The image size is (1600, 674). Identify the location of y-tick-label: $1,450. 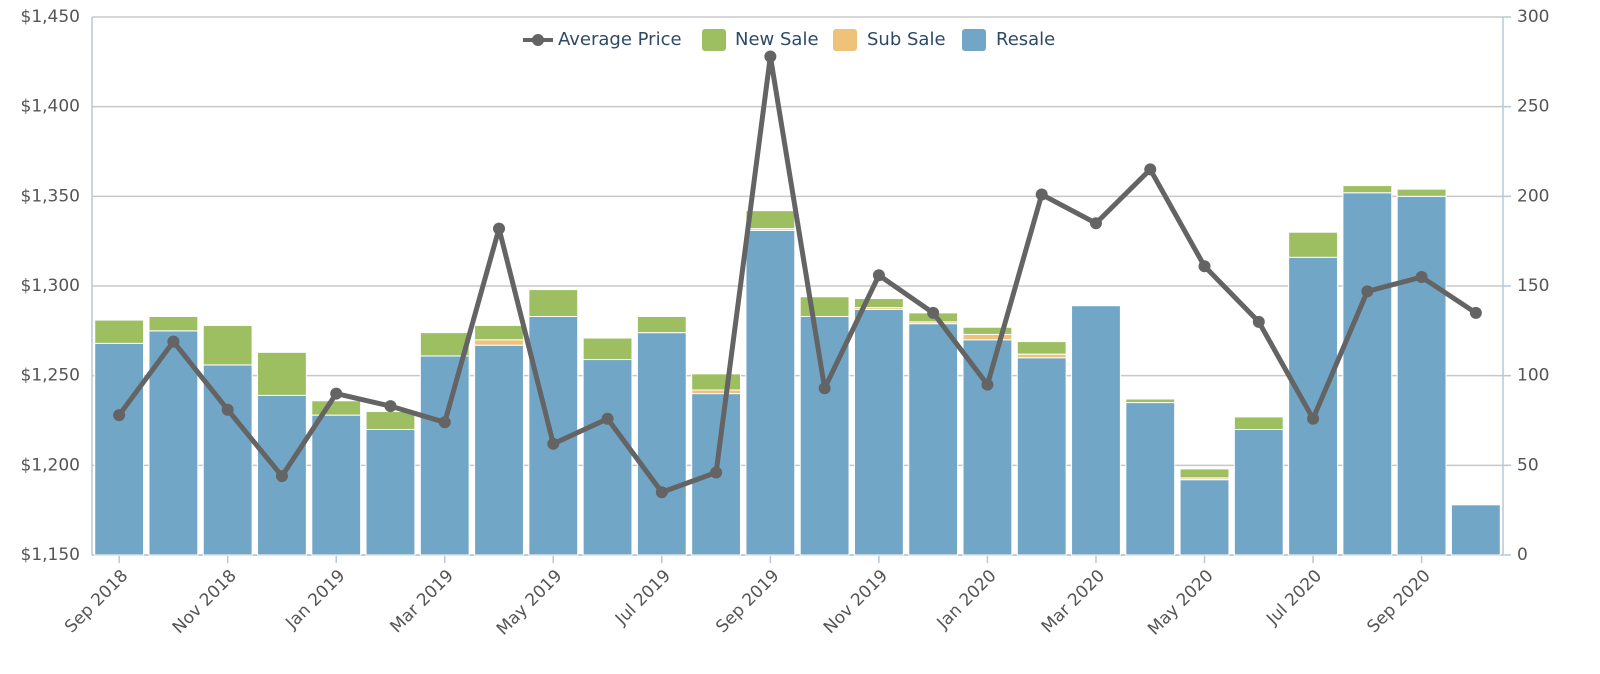
(50, 17).